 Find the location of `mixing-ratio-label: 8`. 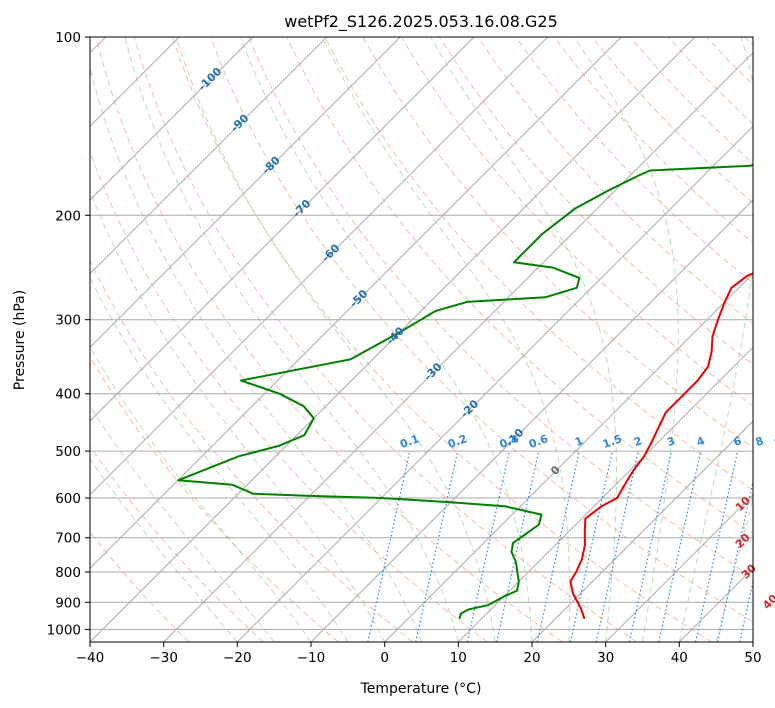

mixing-ratio-label: 8 is located at coordinates (760, 441).